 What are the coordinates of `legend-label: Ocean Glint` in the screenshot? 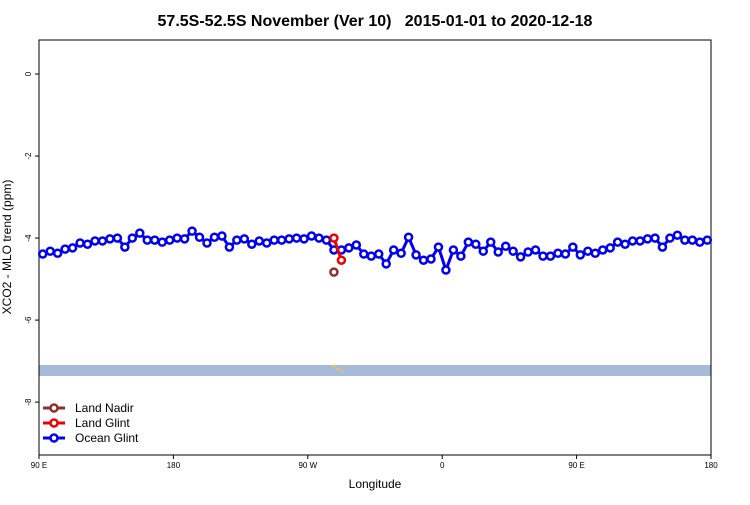 It's located at (107, 438).